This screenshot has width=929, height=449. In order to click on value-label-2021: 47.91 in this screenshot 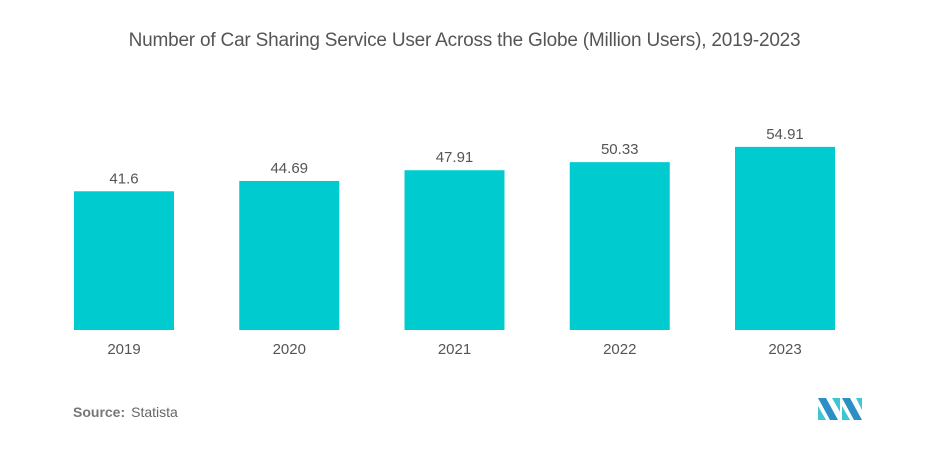, I will do `click(455, 157)`.